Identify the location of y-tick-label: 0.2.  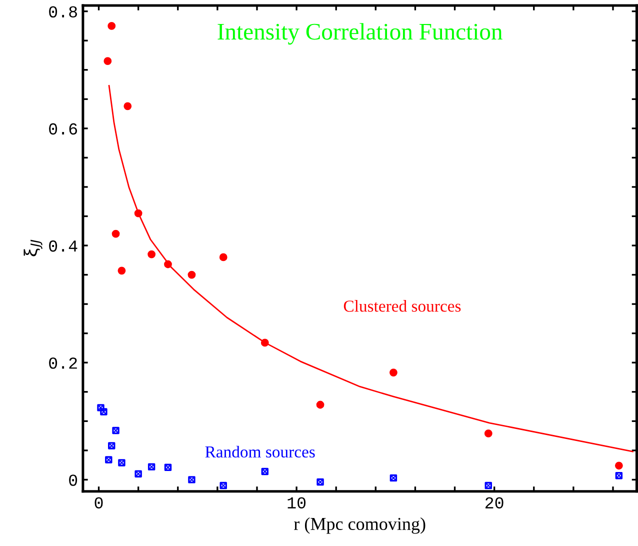
(63, 363).